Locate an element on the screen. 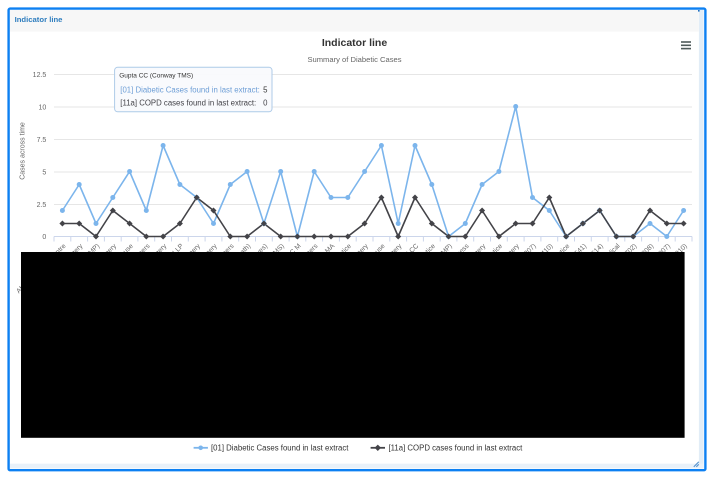 This screenshot has width=714, height=484. svg-text: Summary of Diabetic Cases is located at coordinates (354, 59).